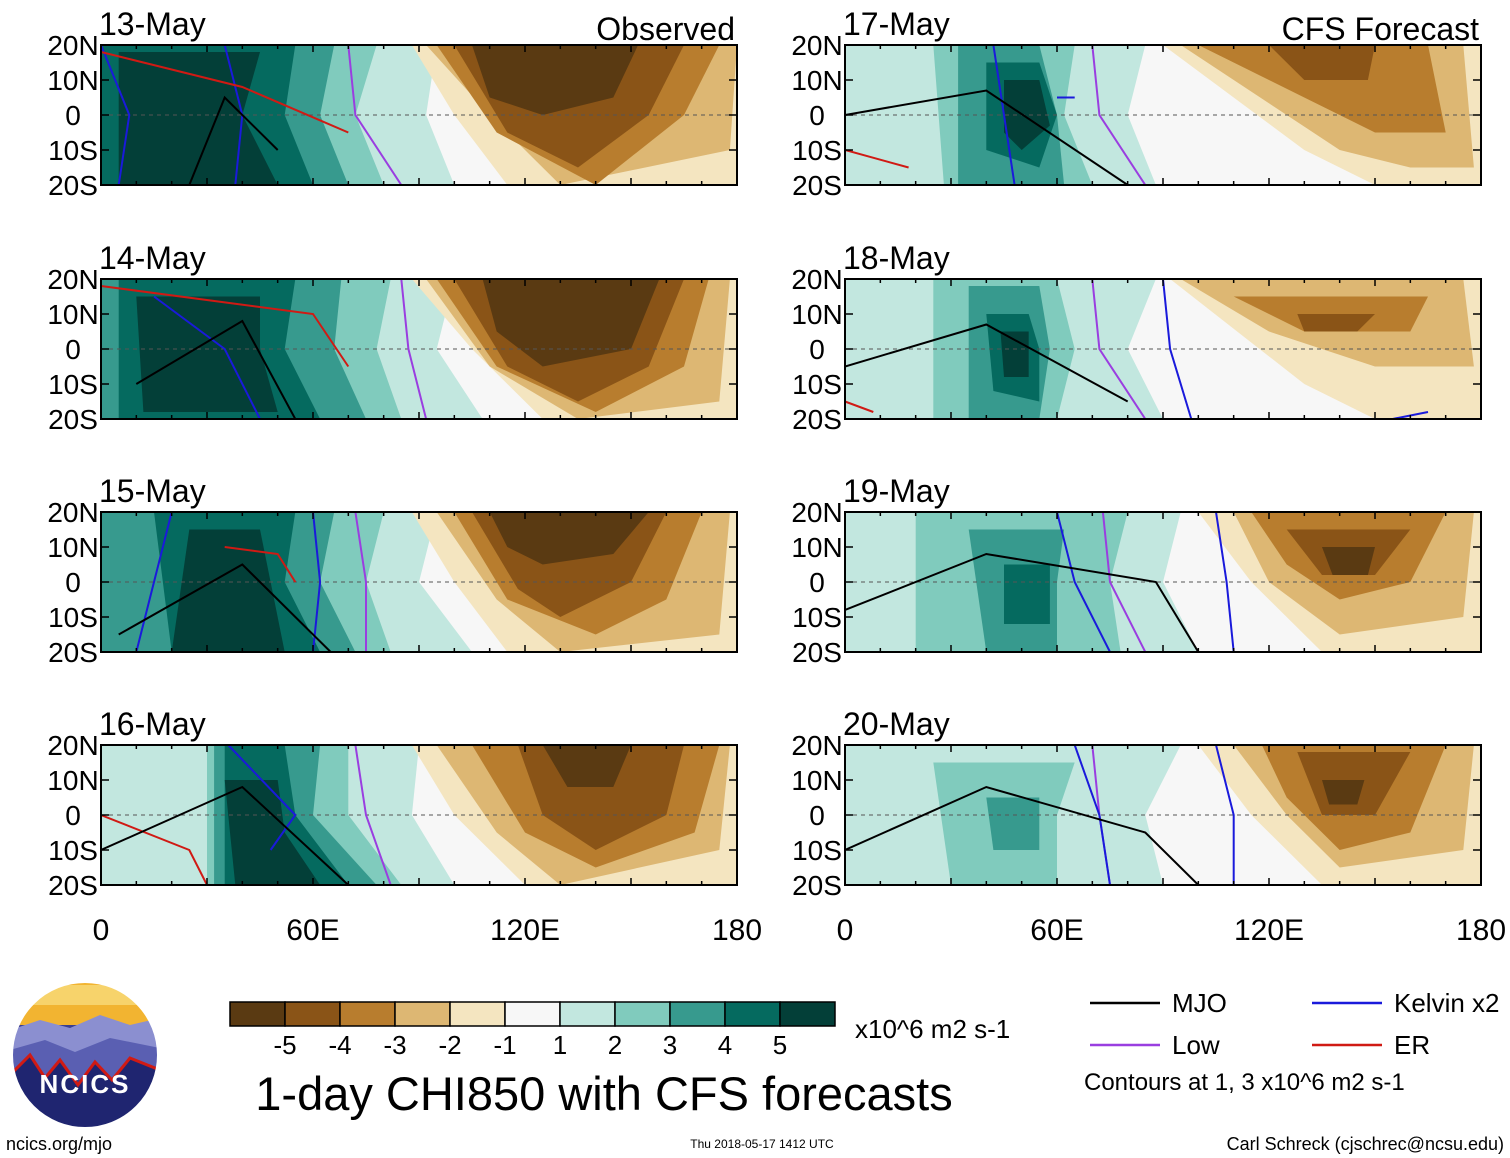  I want to click on colorbar-tick: -5, so click(284, 1045).